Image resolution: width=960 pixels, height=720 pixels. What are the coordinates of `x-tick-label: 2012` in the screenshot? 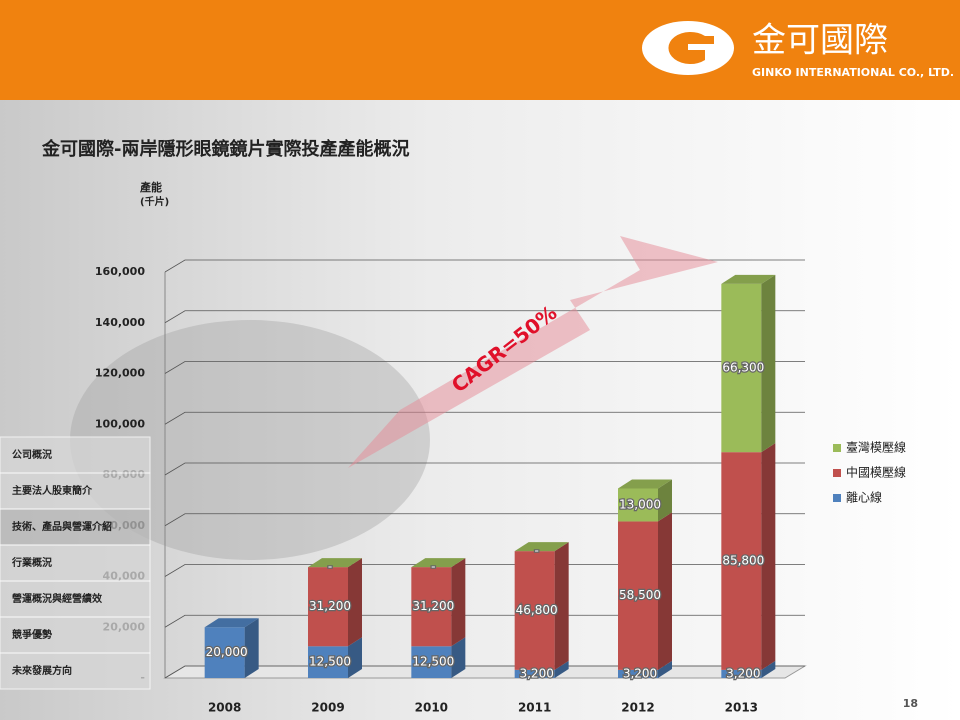 It's located at (637, 708).